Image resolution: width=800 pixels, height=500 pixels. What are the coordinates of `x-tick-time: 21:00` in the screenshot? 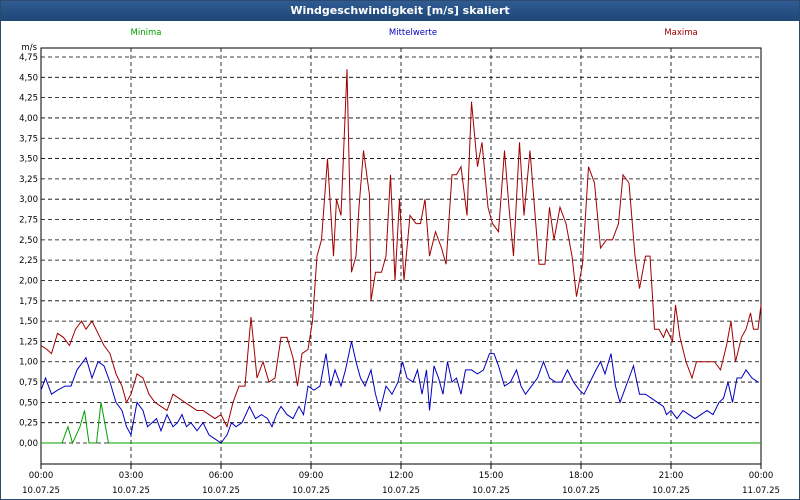 It's located at (671, 476).